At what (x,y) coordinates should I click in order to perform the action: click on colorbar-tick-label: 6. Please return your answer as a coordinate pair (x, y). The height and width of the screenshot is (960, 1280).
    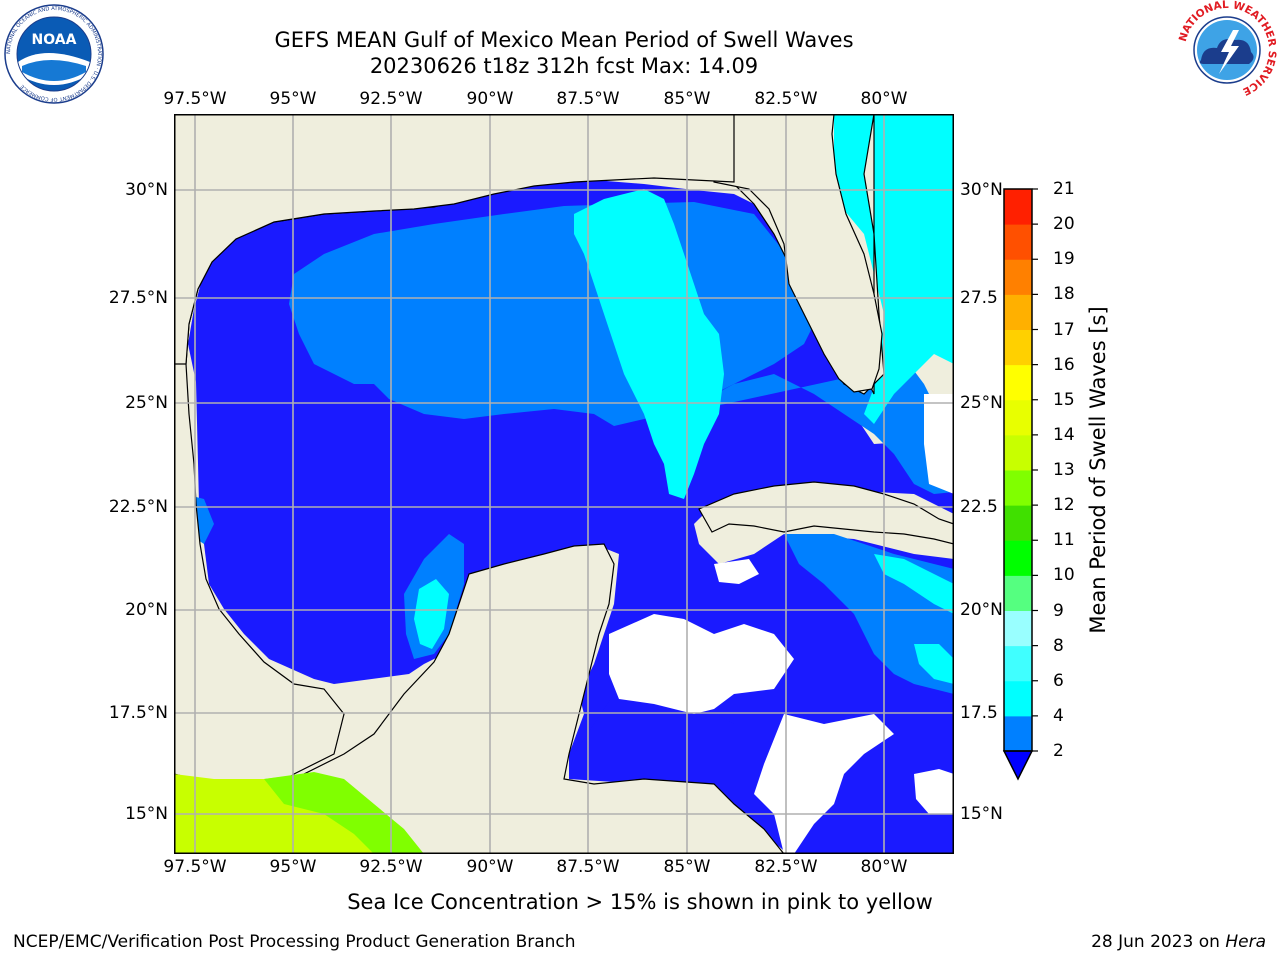
    Looking at the image, I should click on (1058, 680).